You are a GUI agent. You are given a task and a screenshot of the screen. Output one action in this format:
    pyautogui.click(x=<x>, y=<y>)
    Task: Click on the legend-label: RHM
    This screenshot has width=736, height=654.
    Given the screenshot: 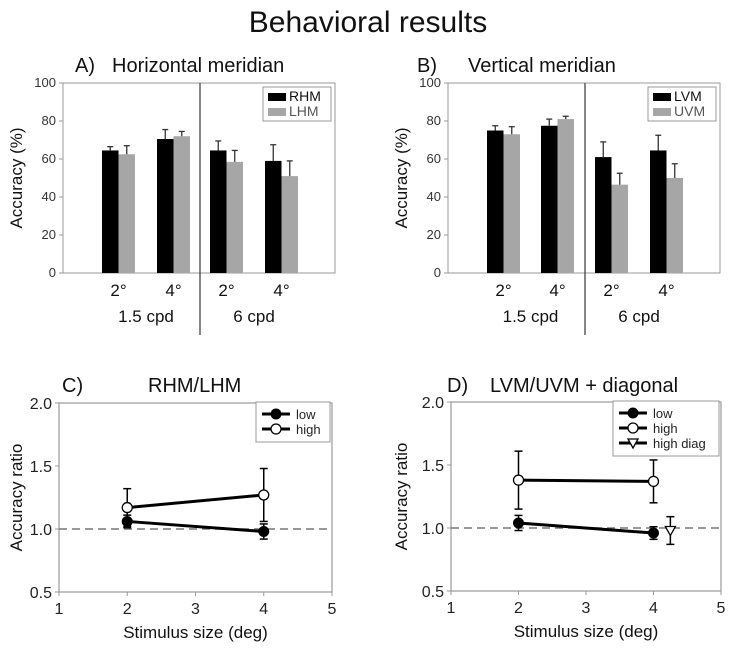 What is the action you would take?
    pyautogui.click(x=305, y=96)
    